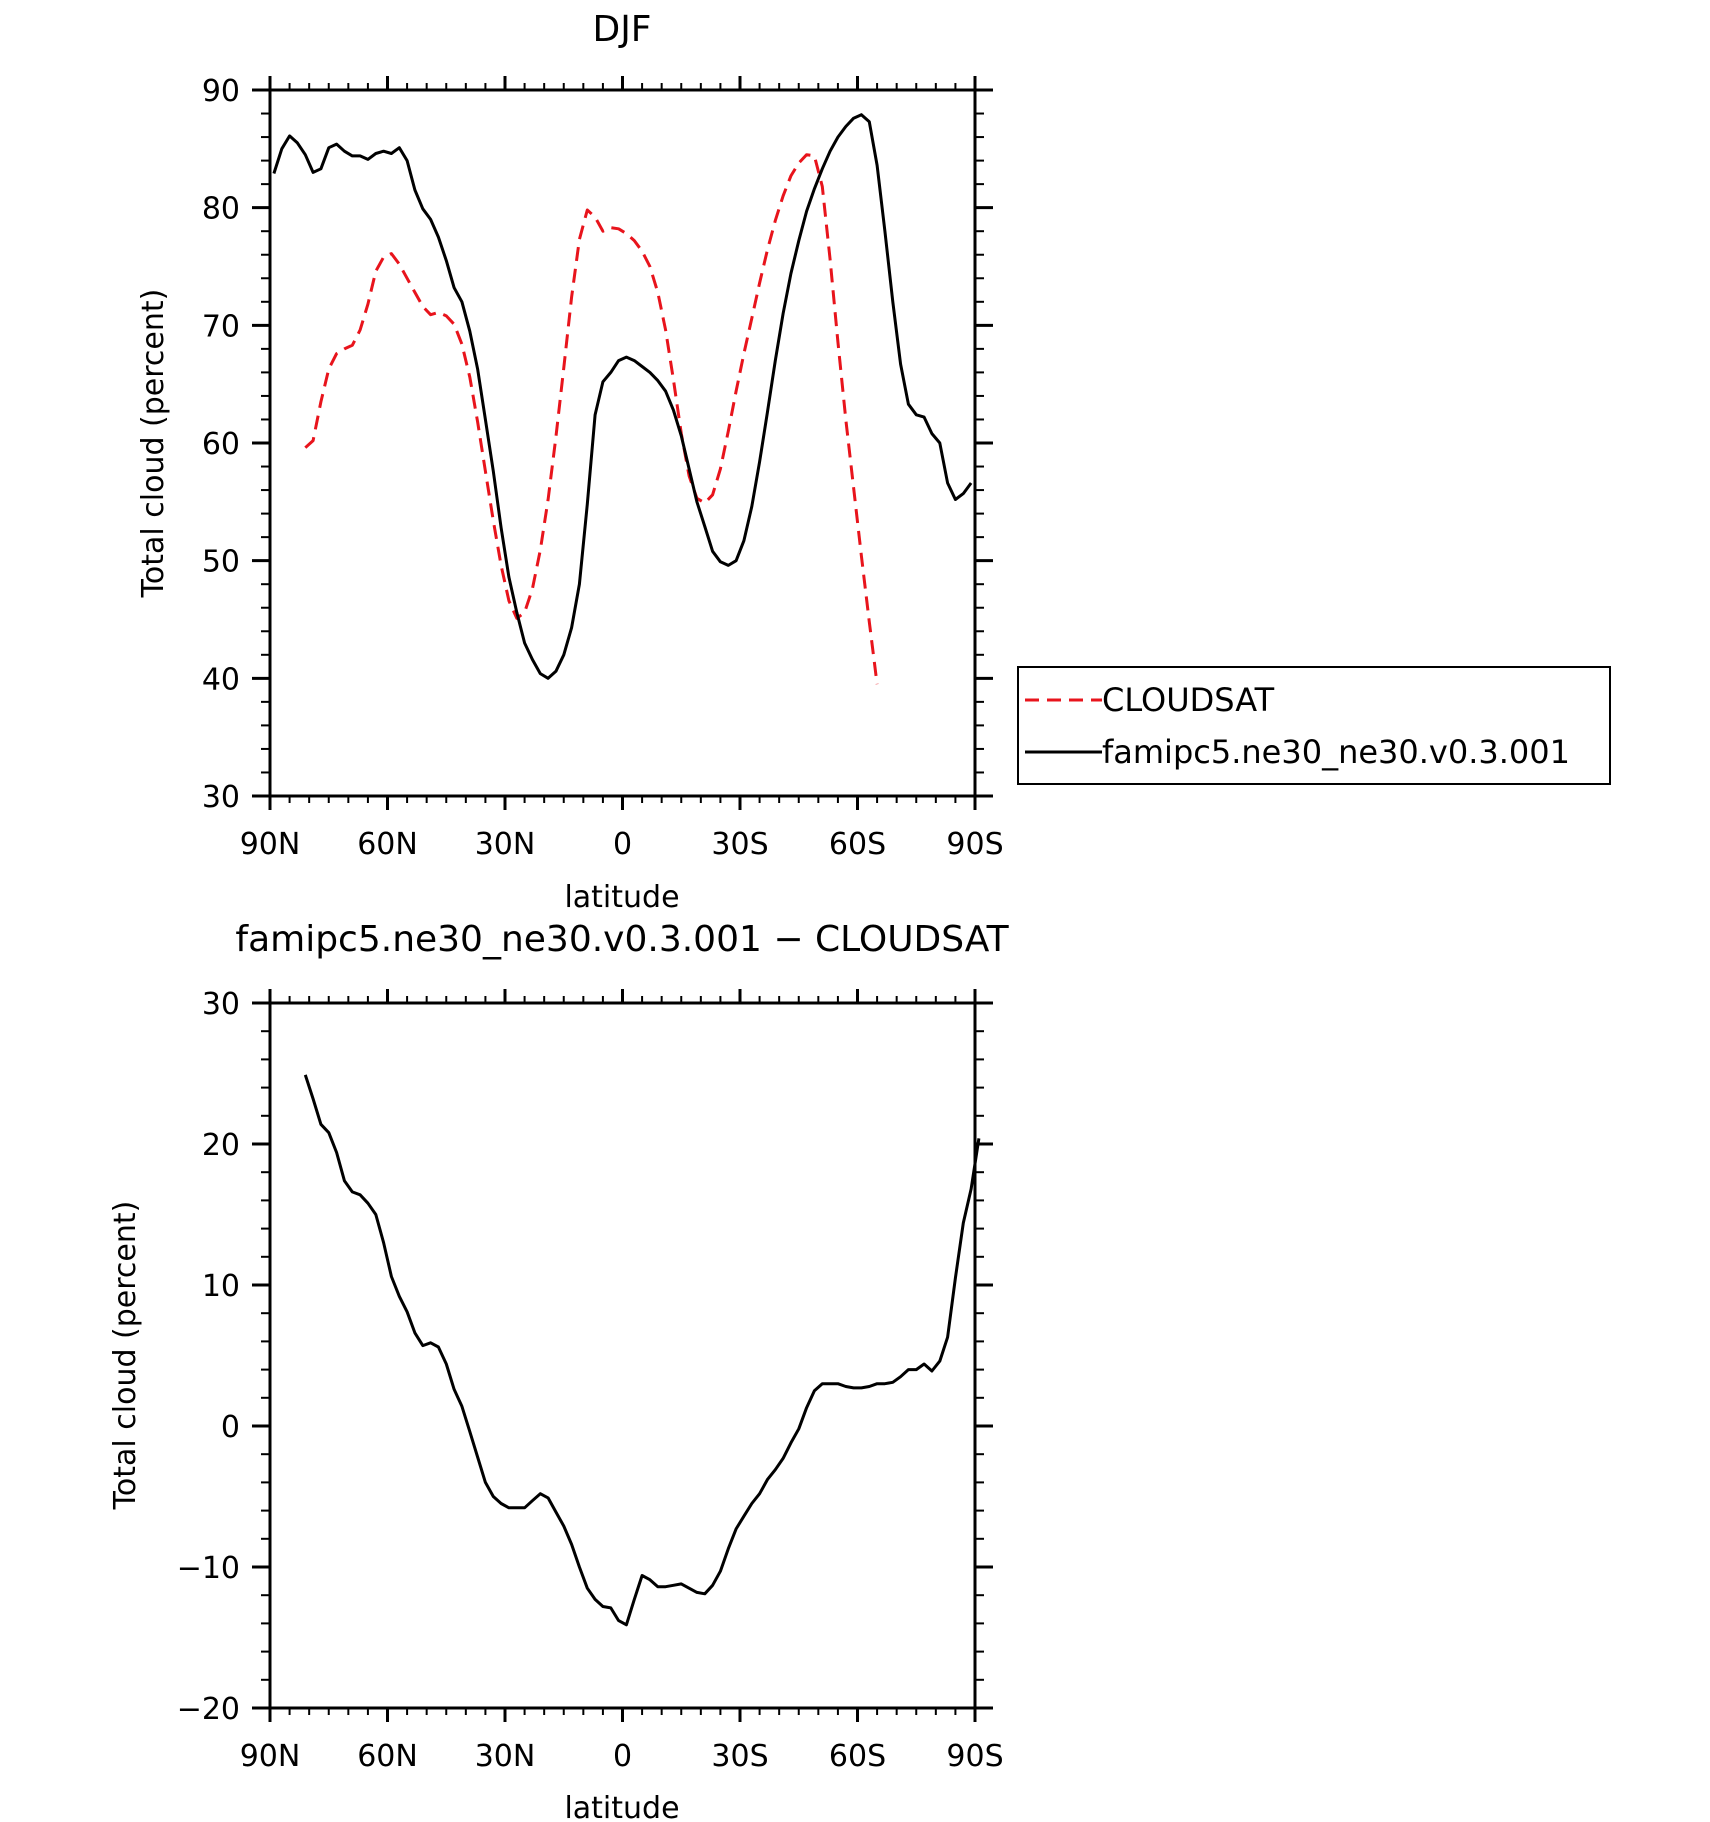  I want to click on bottom-x-axis-label: latitude, so click(621, 1806).